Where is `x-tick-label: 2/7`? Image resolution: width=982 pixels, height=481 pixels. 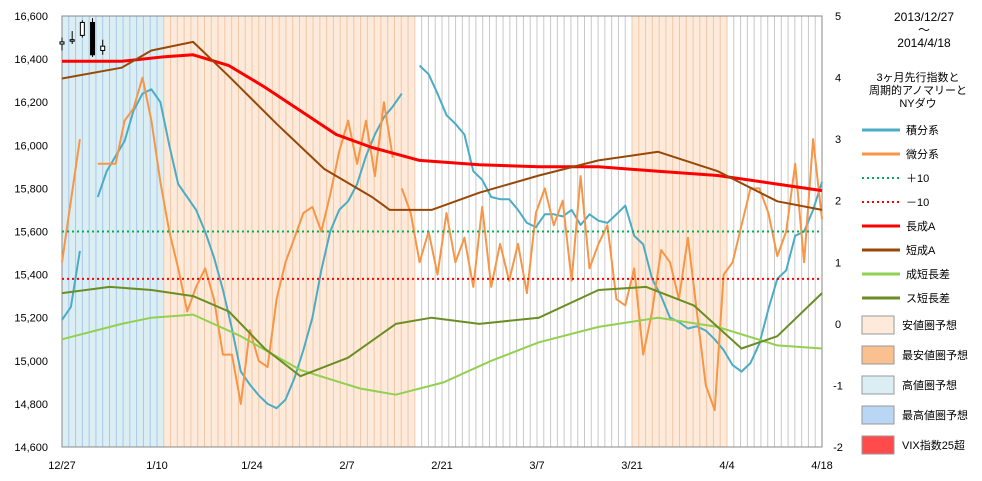 x-tick-label: 2/7 is located at coordinates (346, 466).